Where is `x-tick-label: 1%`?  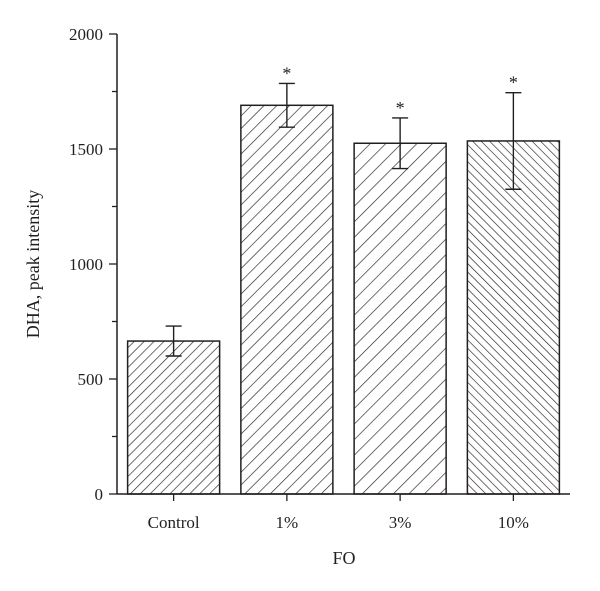
x-tick-label: 1% is located at coordinates (287, 522).